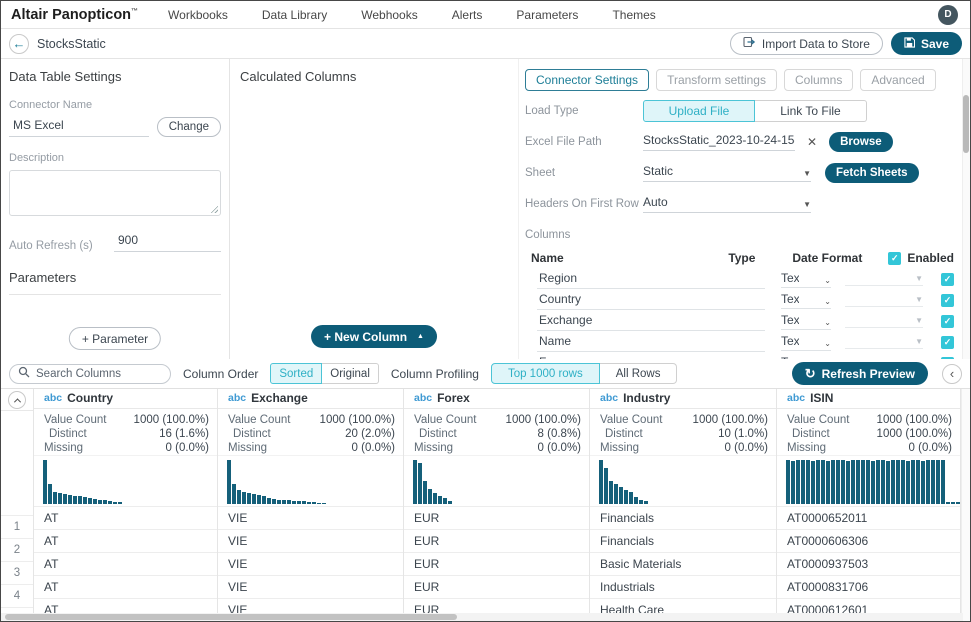  I want to click on value-histogram, so click(310, 481).